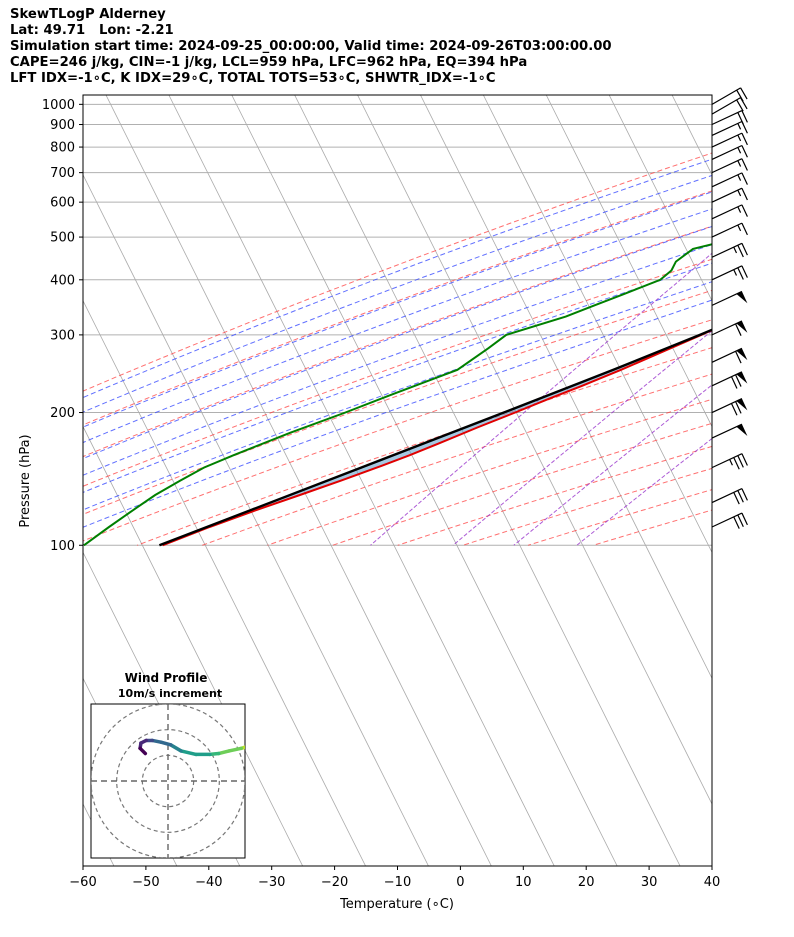 This screenshot has height=937, width=794. Describe the element at coordinates (523, 882) in the screenshot. I see `x-tick-label: 10` at that location.